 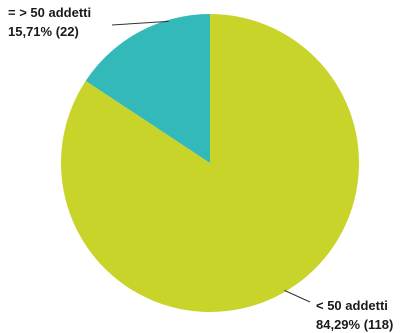 What do you see at coordinates (297, 296) in the screenshot?
I see `leader-line-large` at bounding box center [297, 296].